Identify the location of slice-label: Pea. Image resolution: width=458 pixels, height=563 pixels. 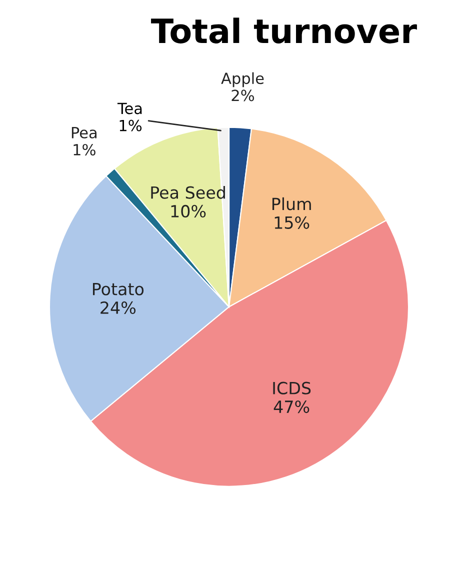
(84, 132).